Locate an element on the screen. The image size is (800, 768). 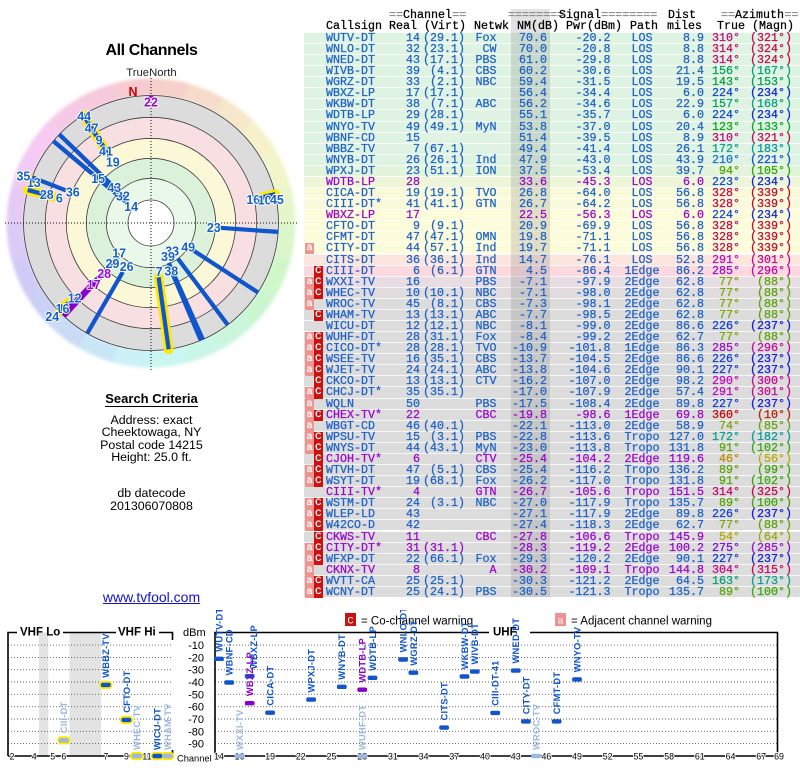
svg-text: CFMT-DT is located at coordinates (557, 693).